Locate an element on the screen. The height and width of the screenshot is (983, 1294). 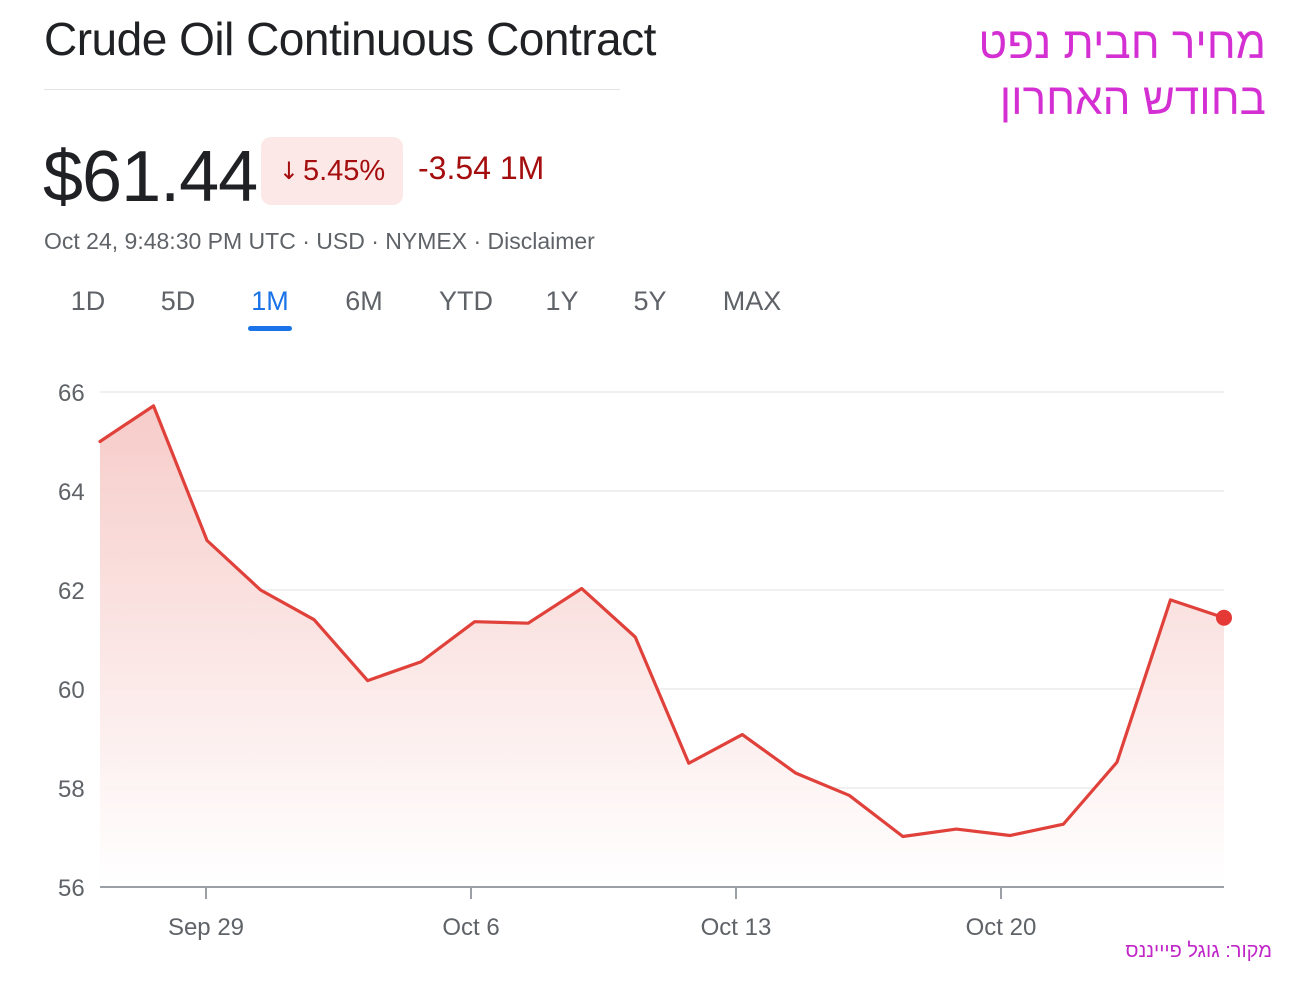
tab-5d: 5D is located at coordinates (178, 301).